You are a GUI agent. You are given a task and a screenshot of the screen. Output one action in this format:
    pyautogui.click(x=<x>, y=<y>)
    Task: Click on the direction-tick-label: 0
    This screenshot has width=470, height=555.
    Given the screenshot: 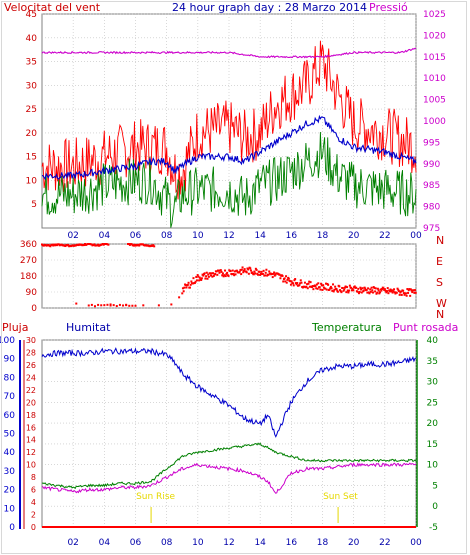 What is the action you would take?
    pyautogui.click(x=34, y=309)
    